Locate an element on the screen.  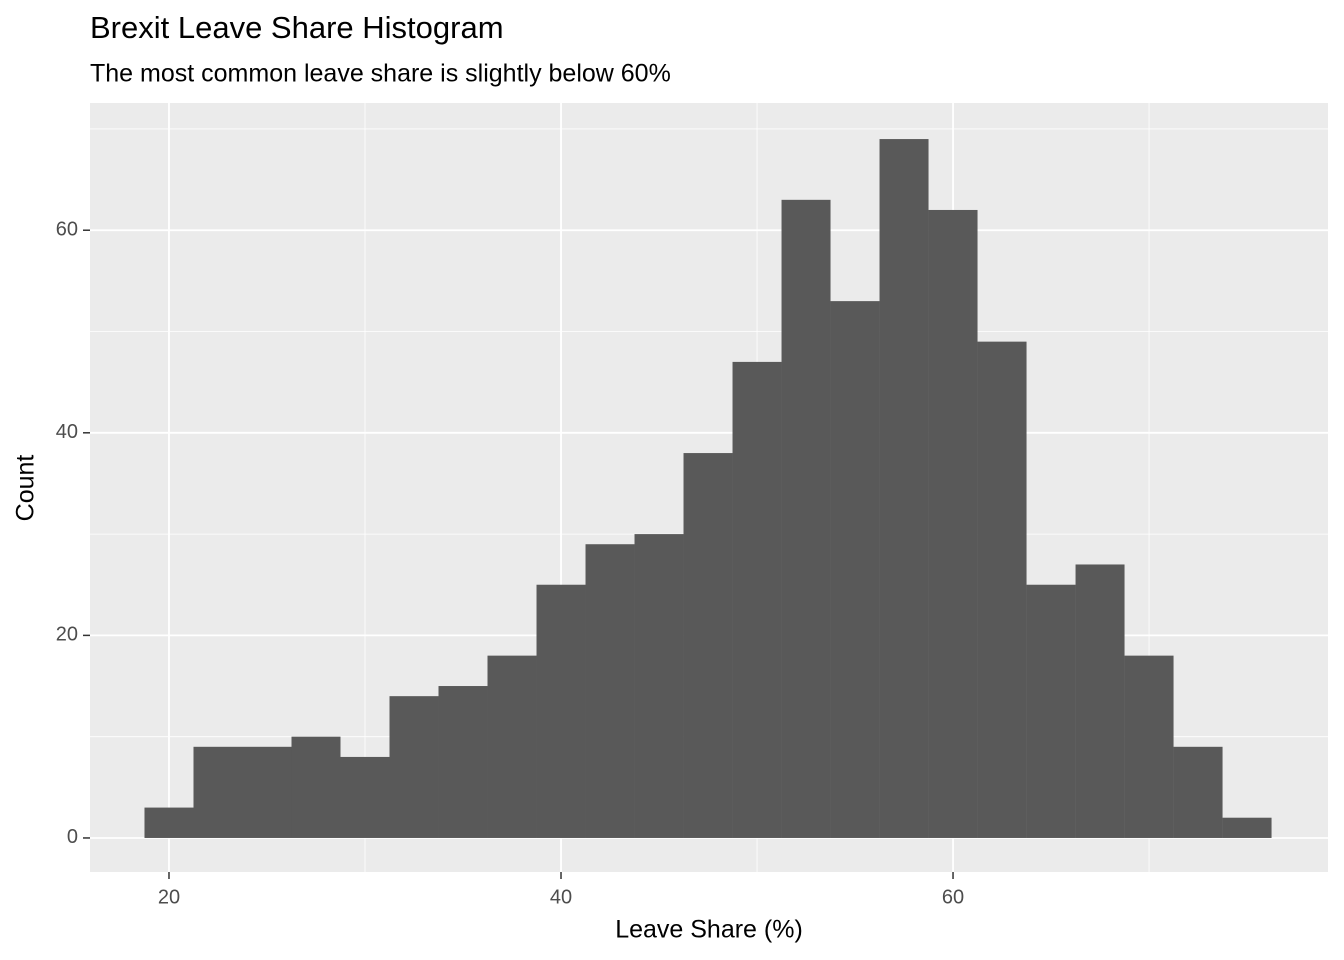
y-axis-title: Count is located at coordinates (26, 488).